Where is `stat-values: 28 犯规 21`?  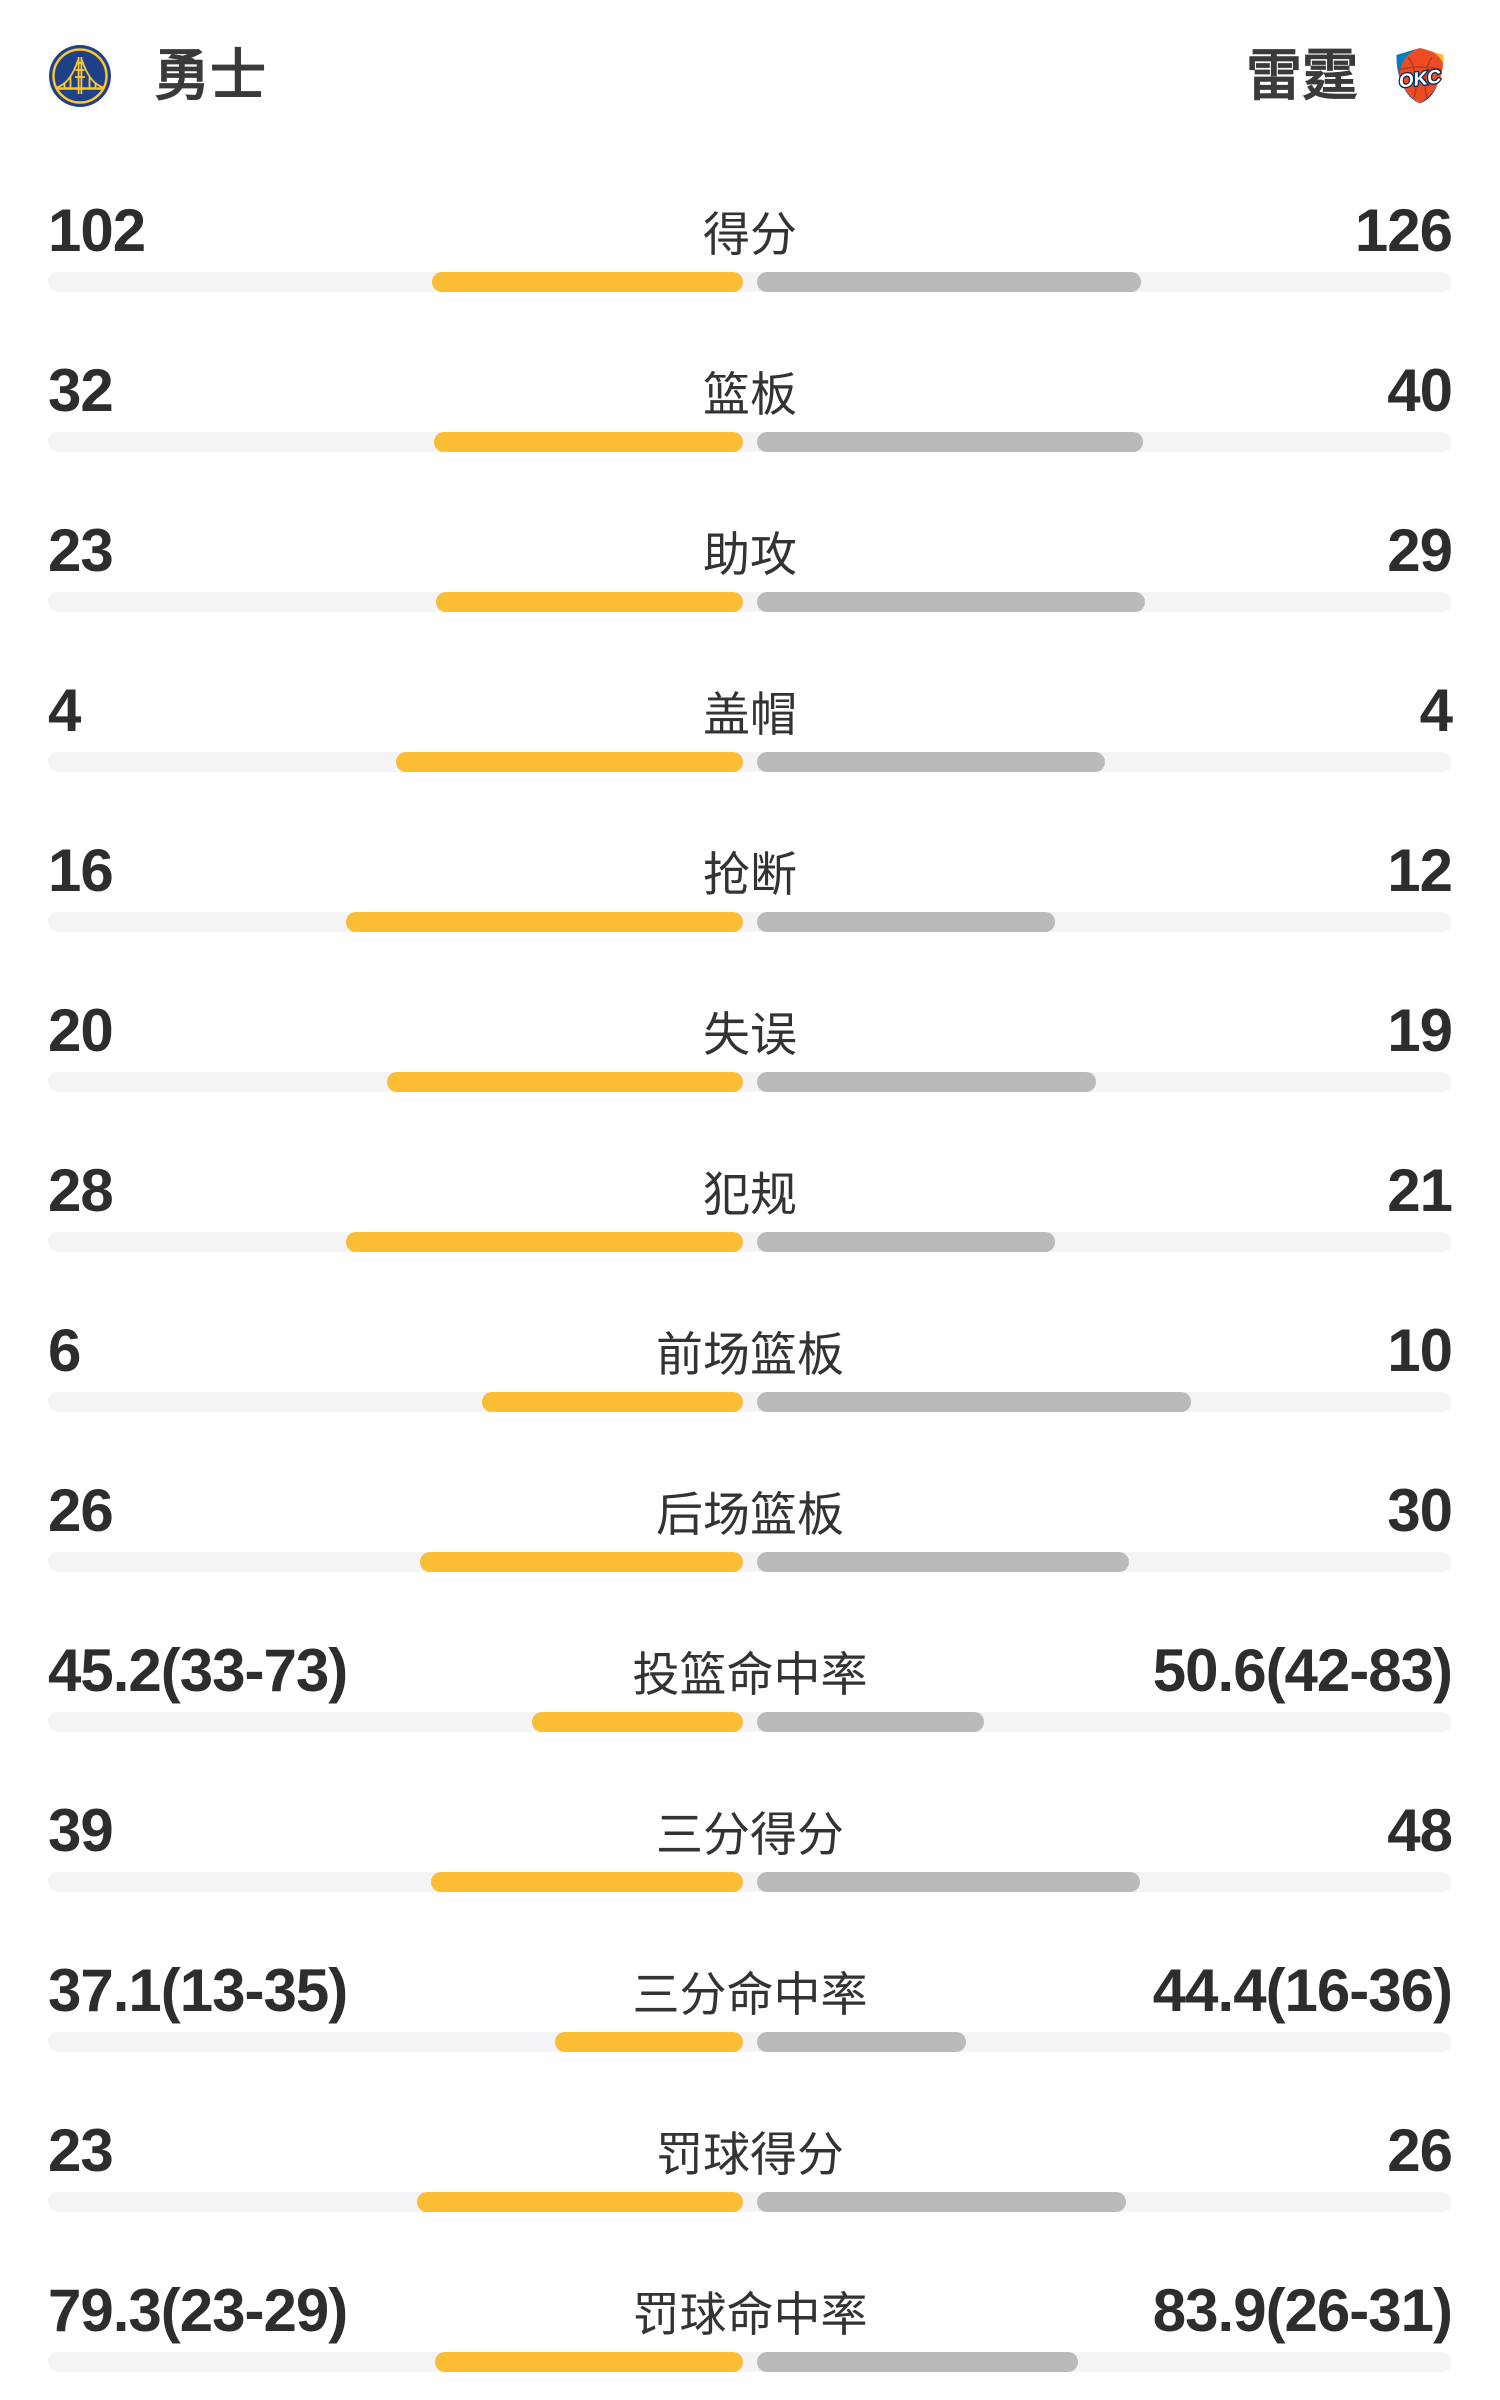
stat-values: 28 犯规 21 is located at coordinates (750, 1190).